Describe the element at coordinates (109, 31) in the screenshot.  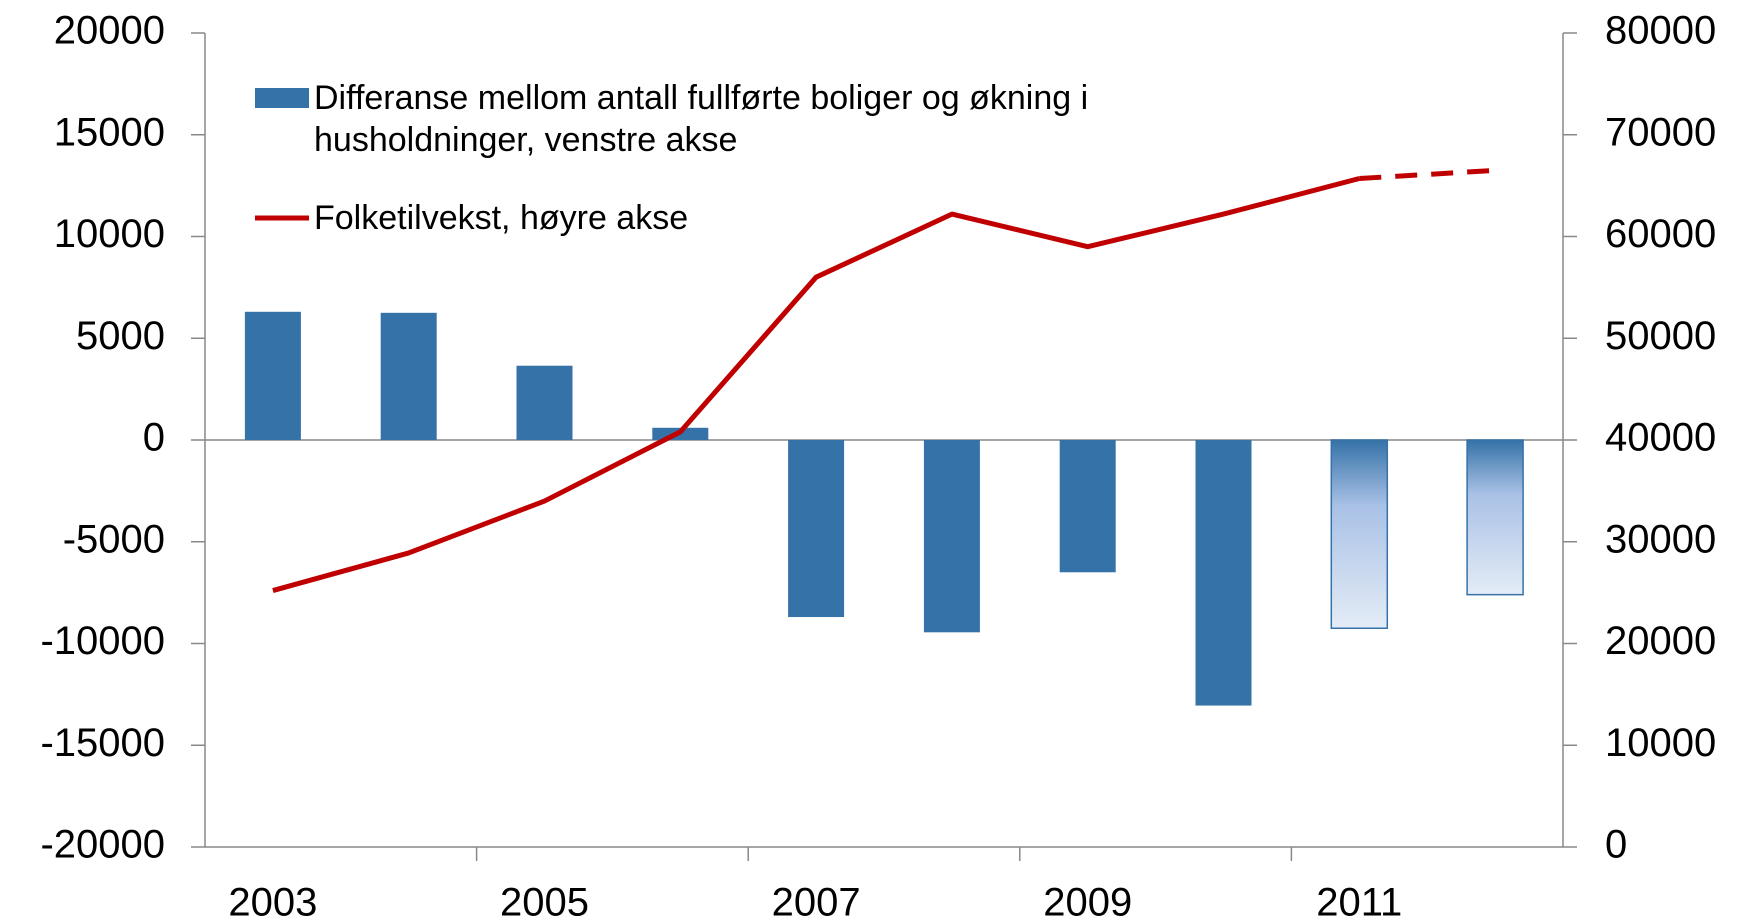
I see `y-tick-label: 20000` at that location.